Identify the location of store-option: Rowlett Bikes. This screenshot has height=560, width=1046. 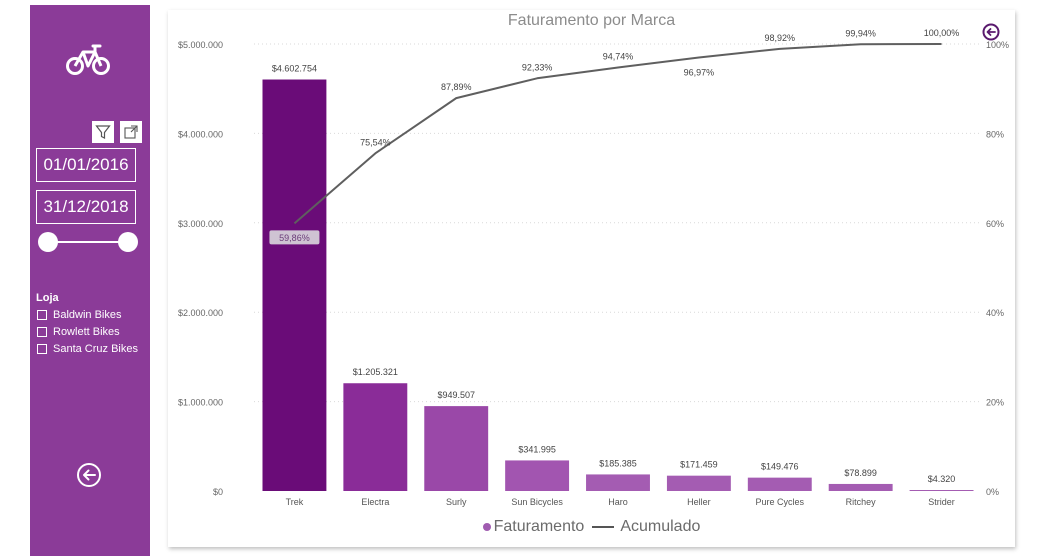
(78, 332).